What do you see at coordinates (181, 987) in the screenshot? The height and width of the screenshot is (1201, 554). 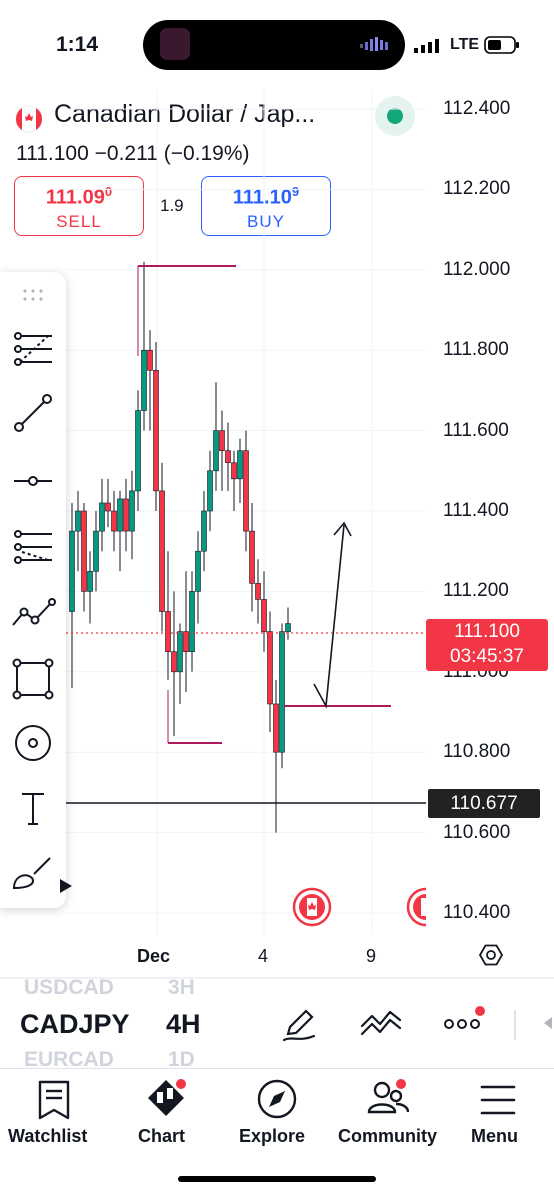 I see `ghost-timeframe-top: 3H` at bounding box center [181, 987].